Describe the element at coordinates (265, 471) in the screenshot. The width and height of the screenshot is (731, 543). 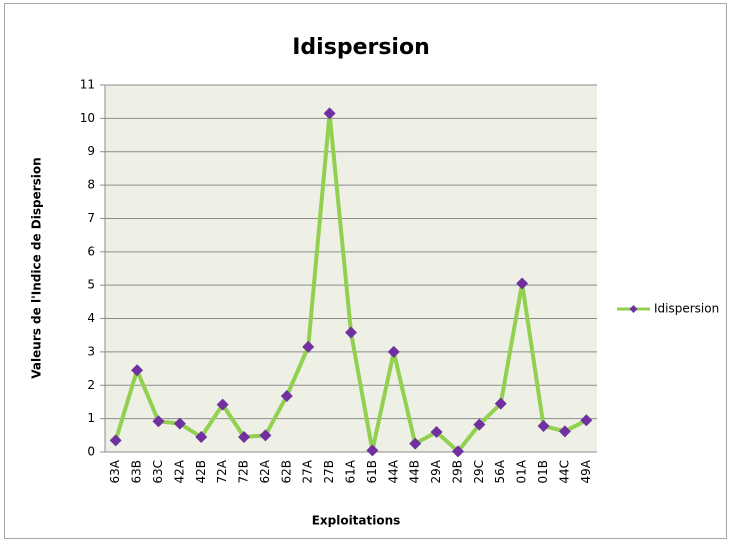
I see `x-tick-label: 62A` at that location.